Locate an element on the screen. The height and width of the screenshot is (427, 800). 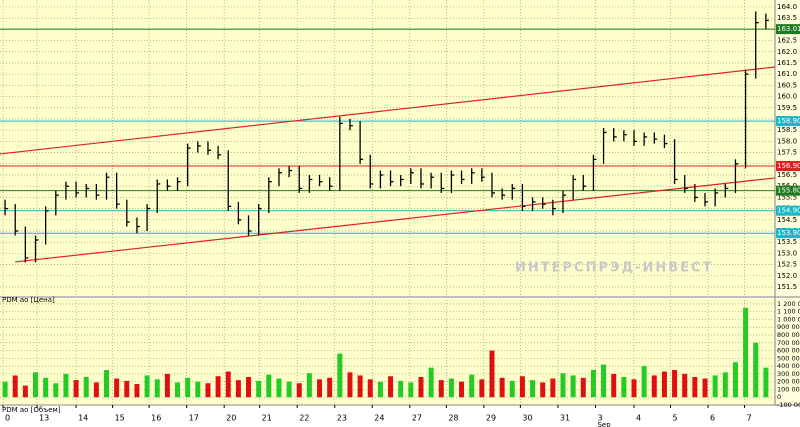
x-tick-label: 30 is located at coordinates (527, 418).